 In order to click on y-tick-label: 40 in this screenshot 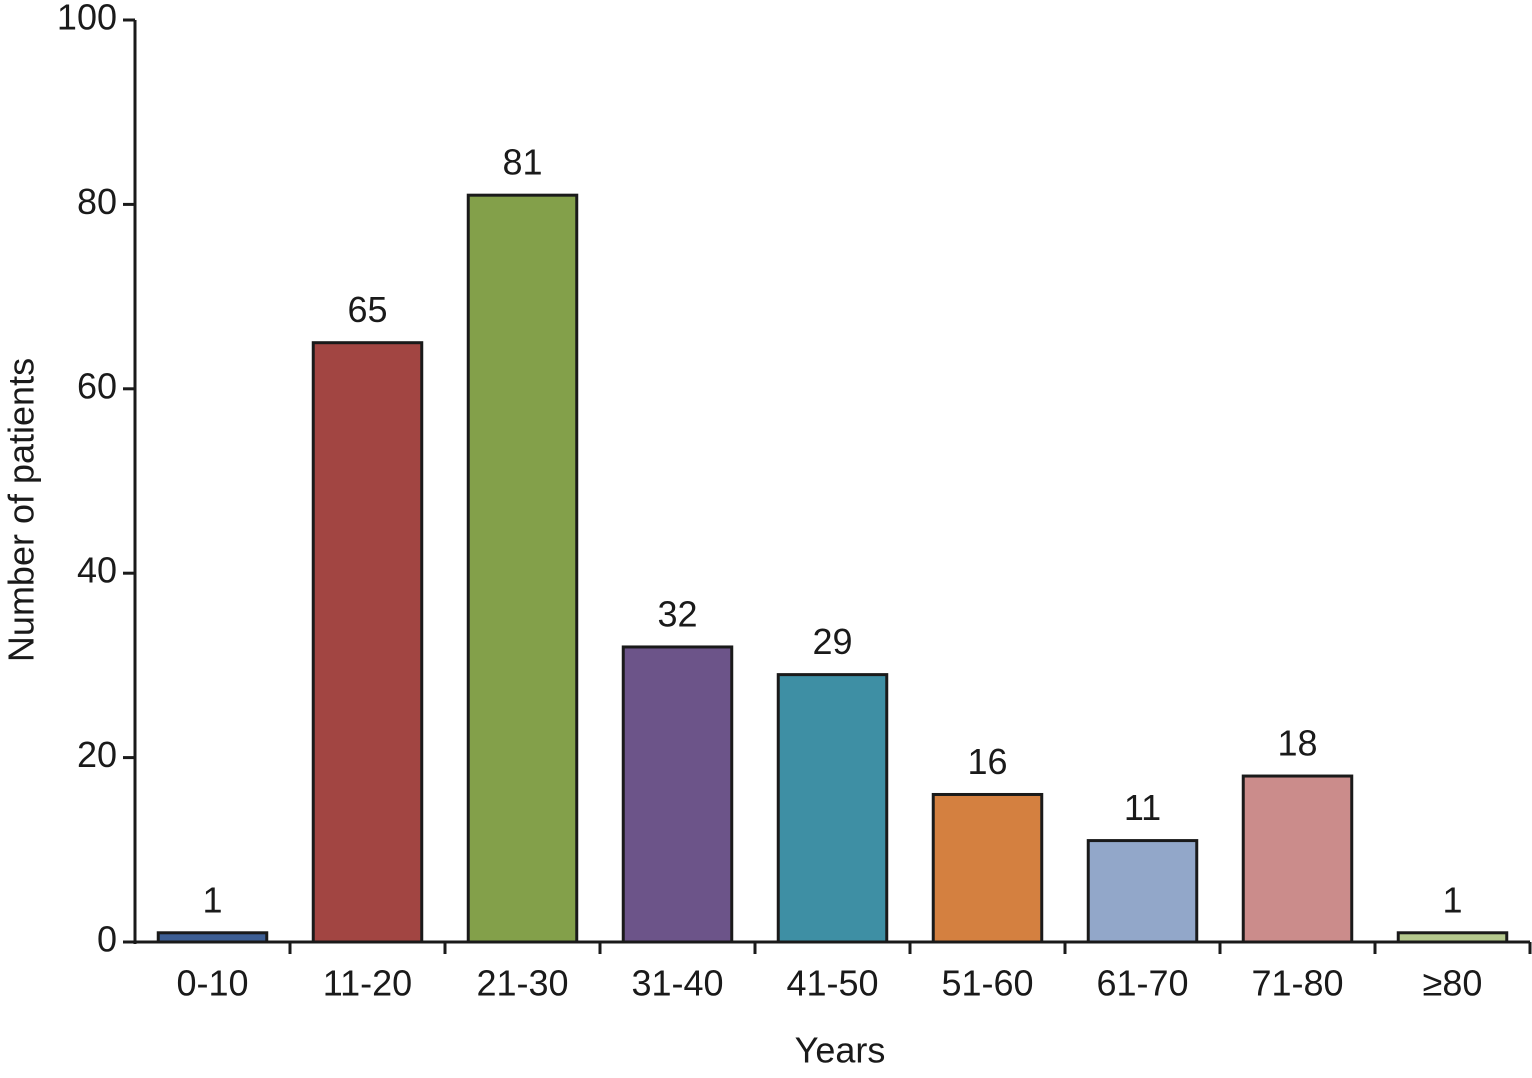, I will do `click(97, 570)`.